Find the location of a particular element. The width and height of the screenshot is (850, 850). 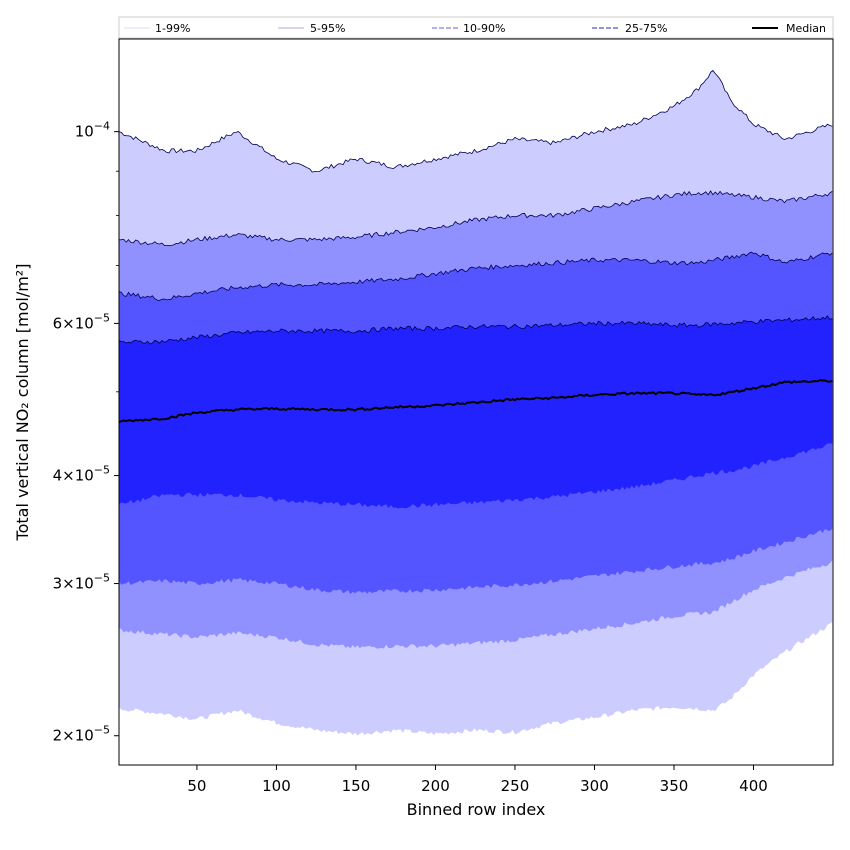

median-line is located at coordinates (475, 401).